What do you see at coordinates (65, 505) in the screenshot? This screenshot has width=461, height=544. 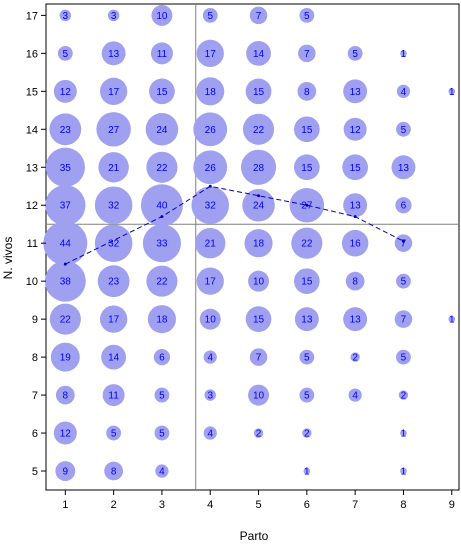 I see `x-tick-label: 1` at bounding box center [65, 505].